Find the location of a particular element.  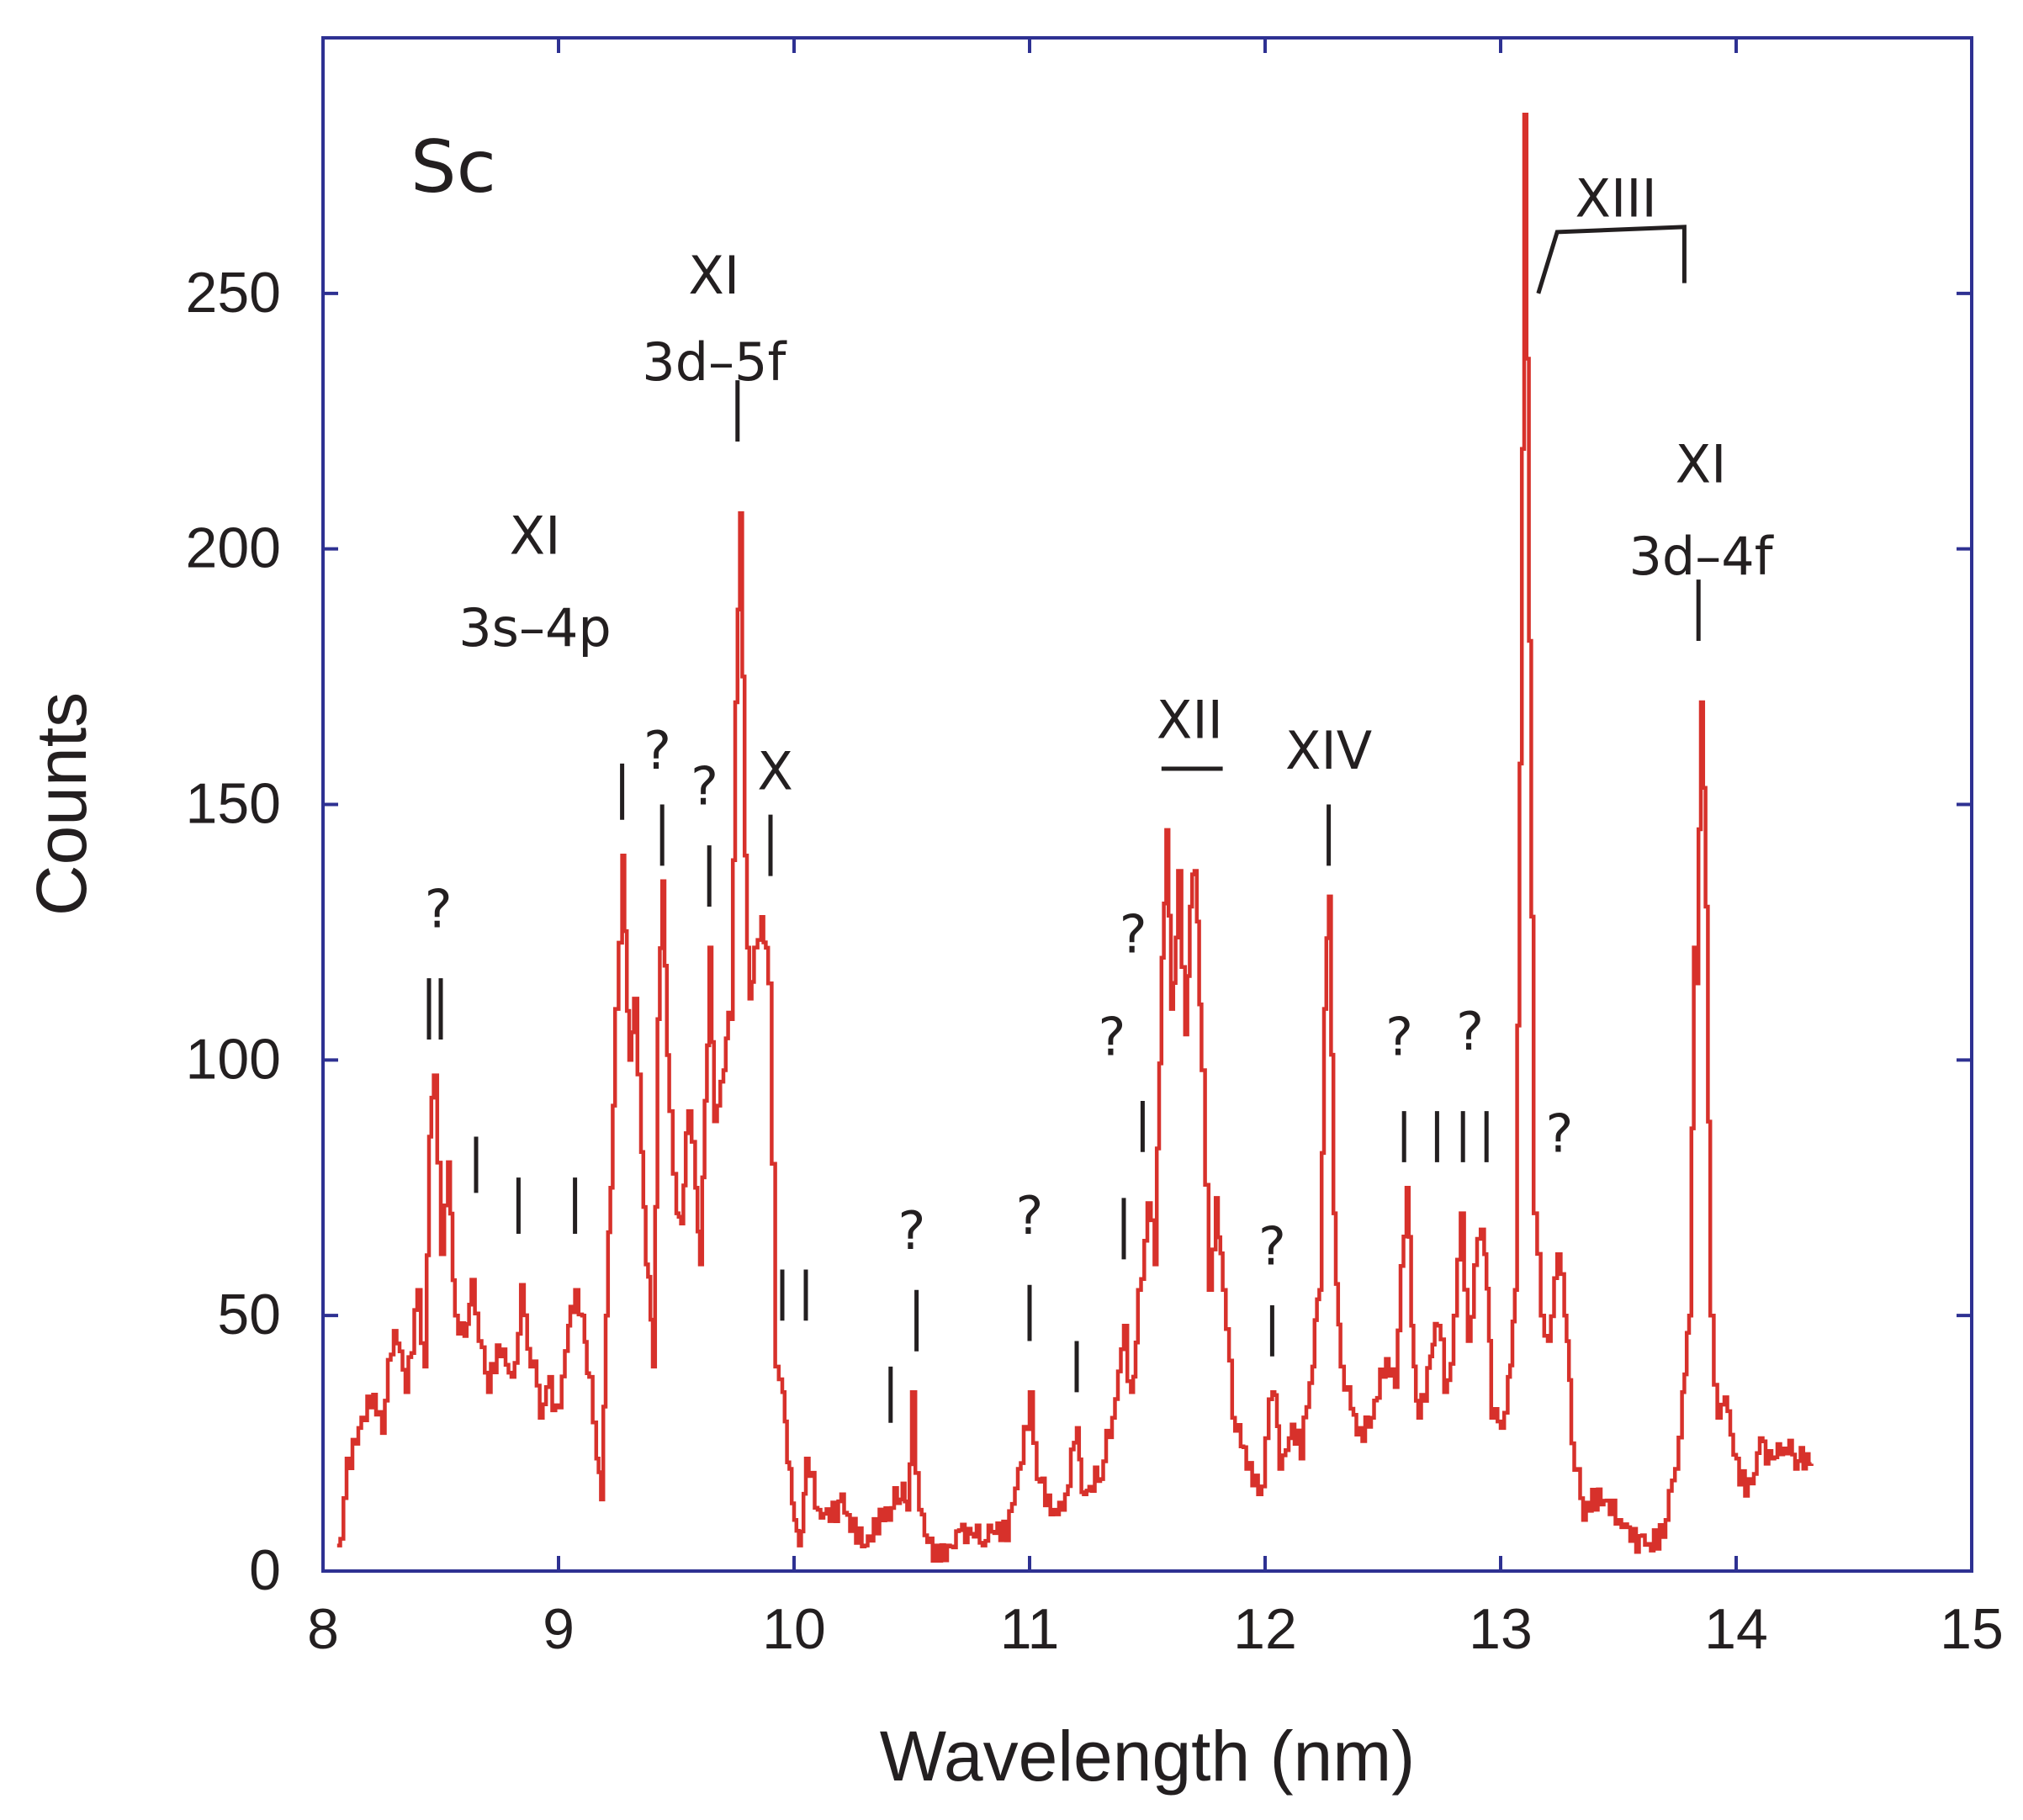

annotation-q-1: ? is located at coordinates (439, 908).